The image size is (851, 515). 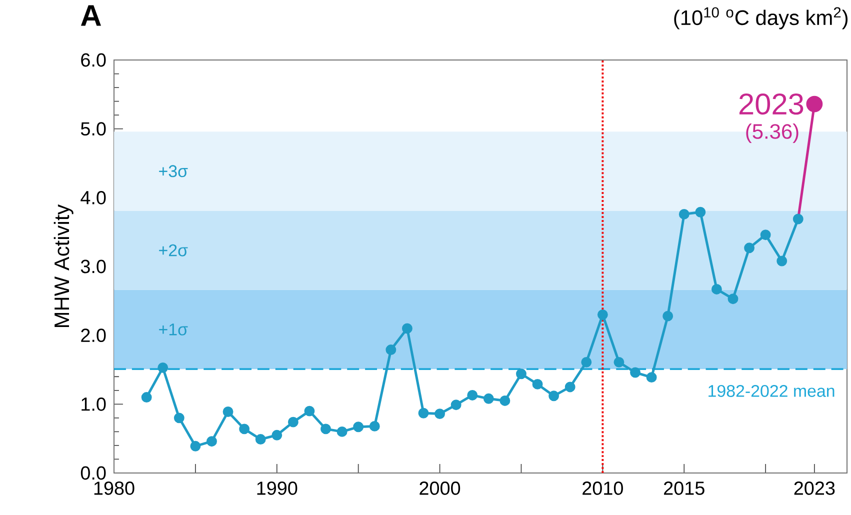 What do you see at coordinates (173, 250) in the screenshot?
I see `band-label: +2σ` at bounding box center [173, 250].